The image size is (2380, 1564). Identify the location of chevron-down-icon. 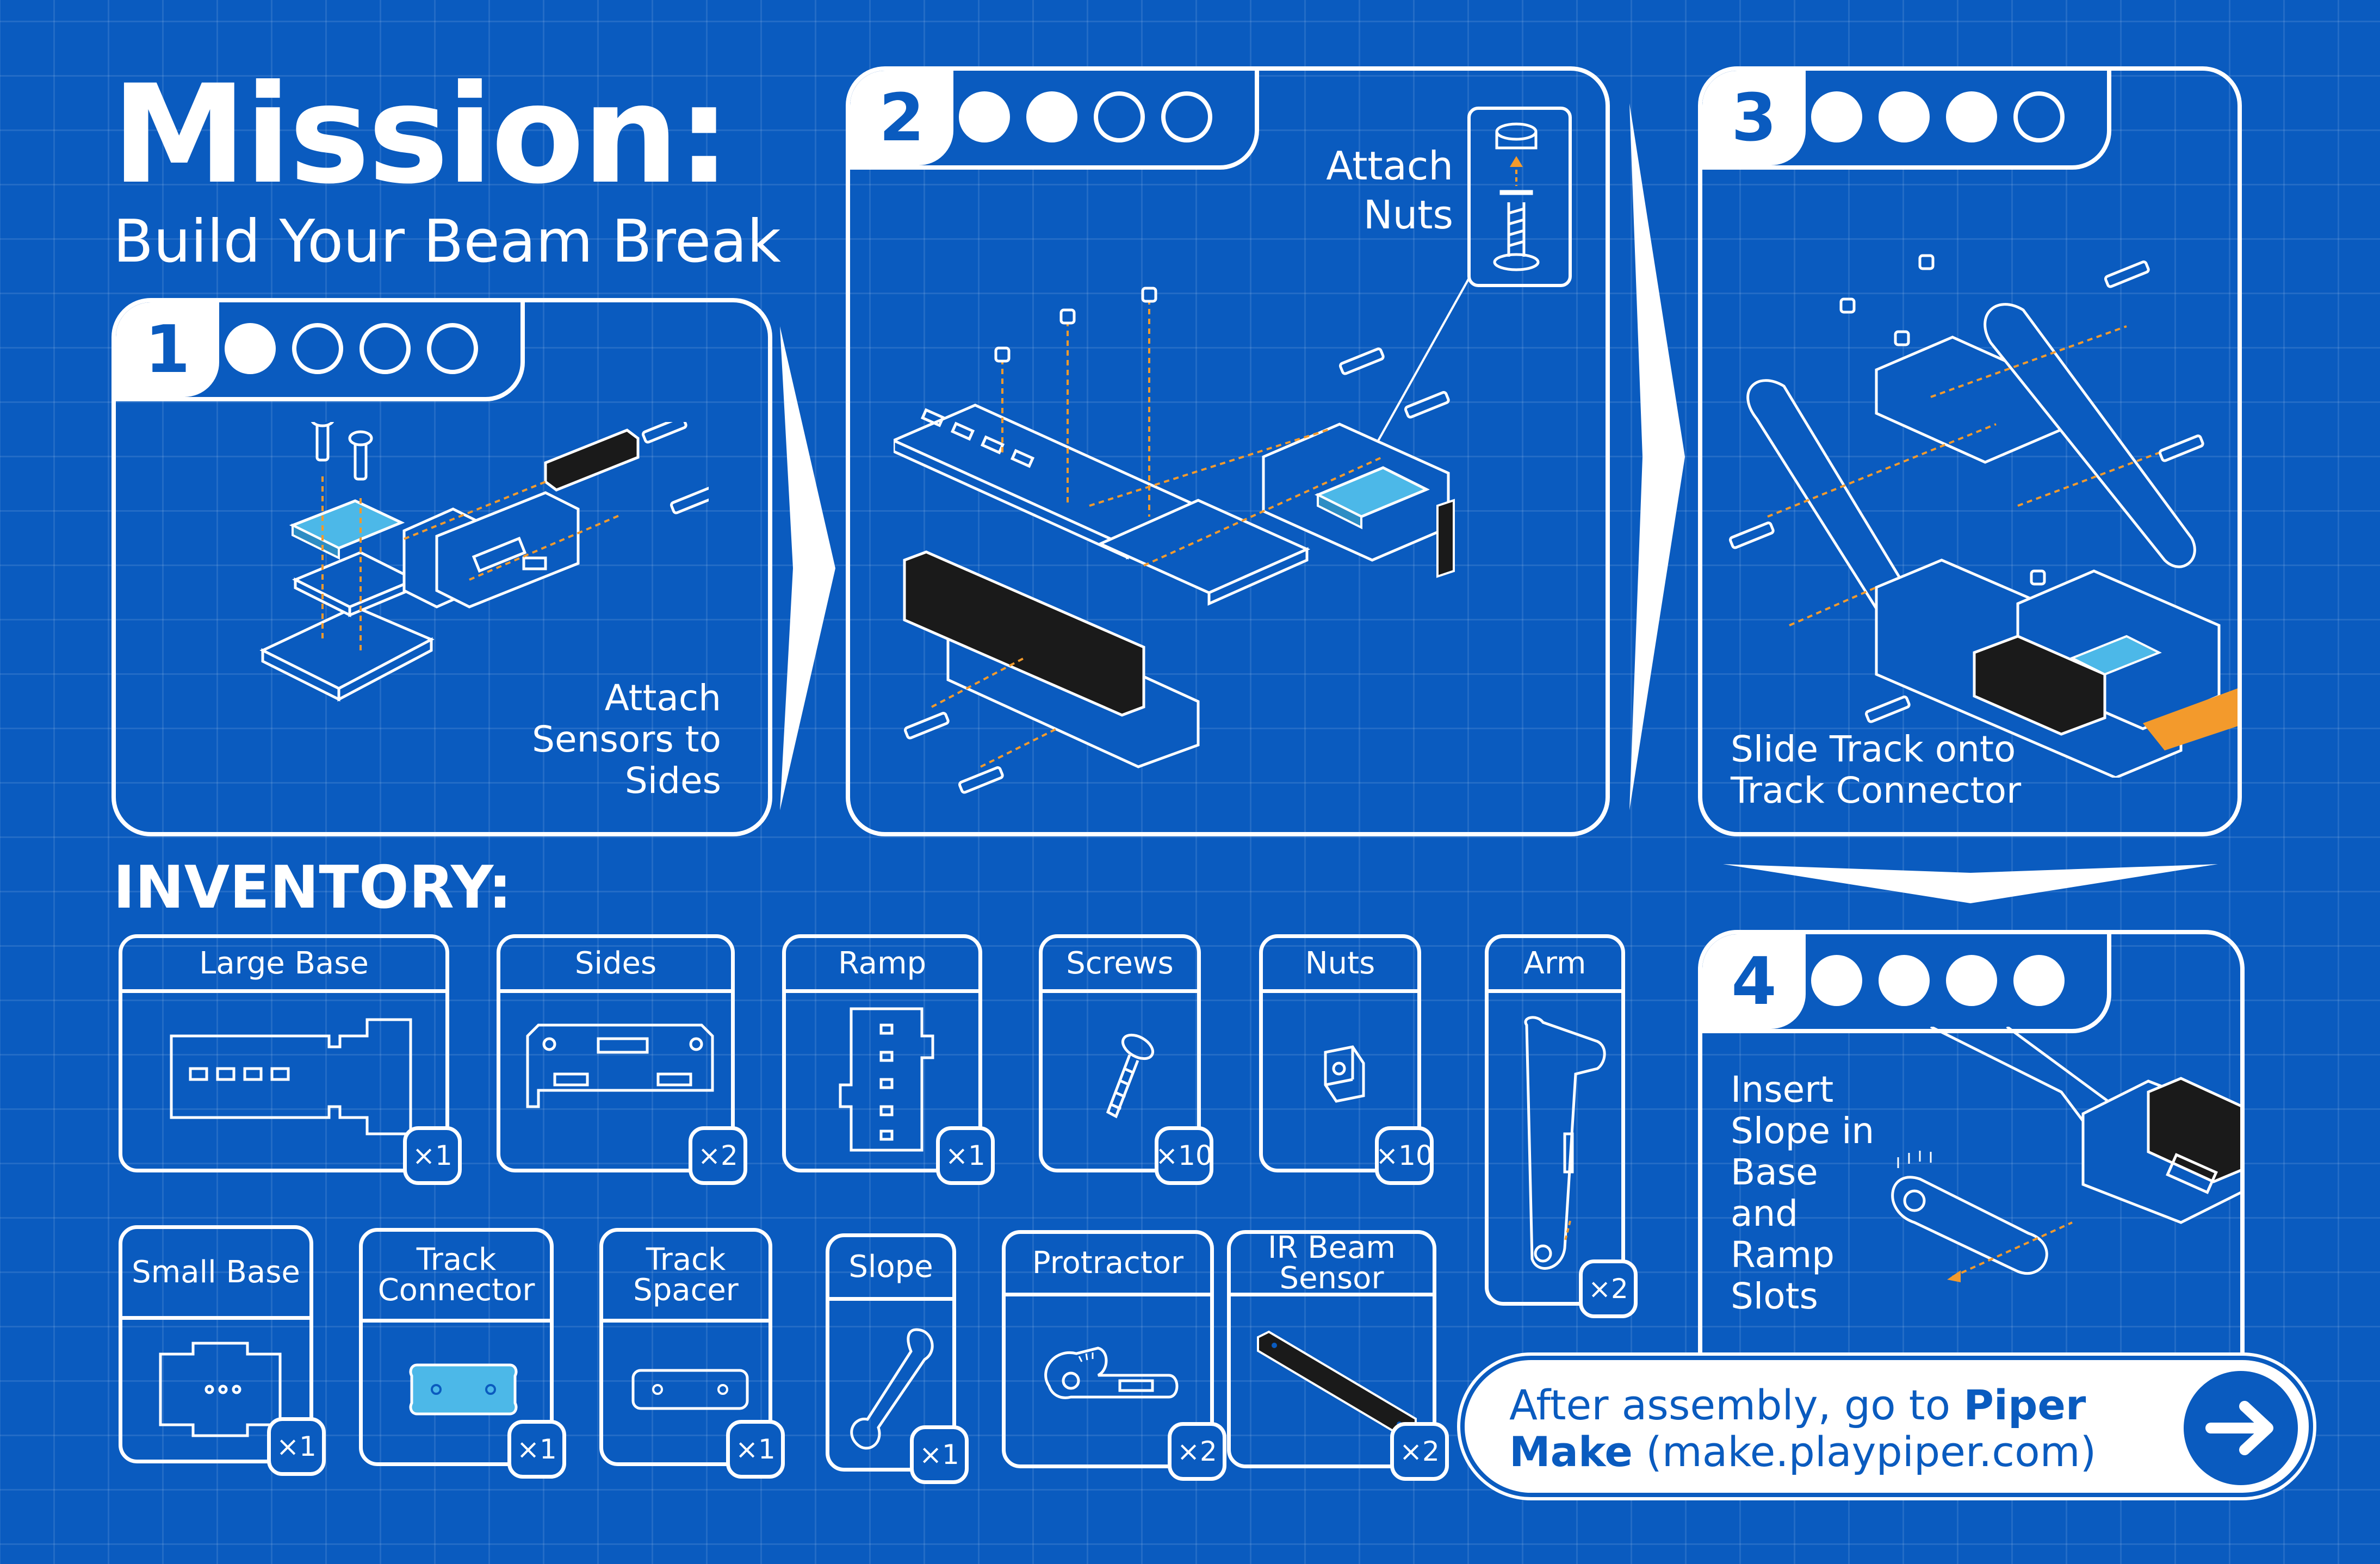
(1970, 884).